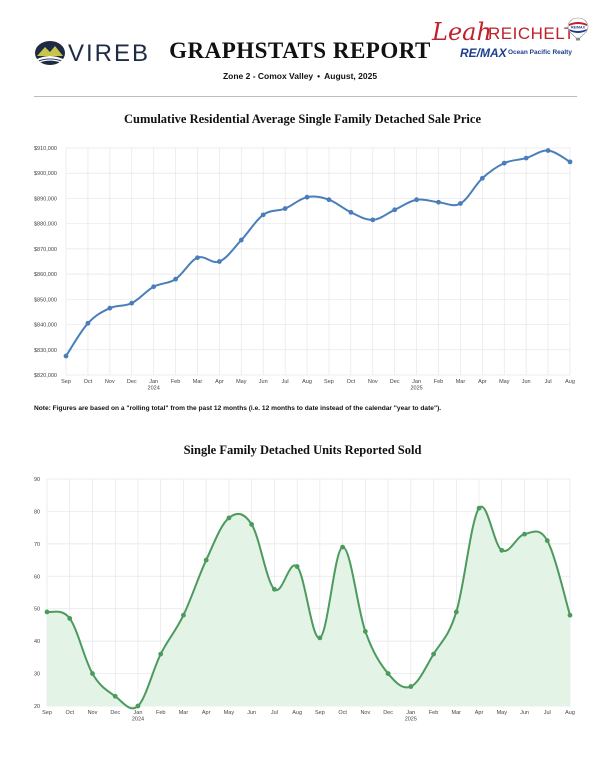  Describe the element at coordinates (462, 32) in the screenshot. I see `agent-first-name: Leah` at that location.